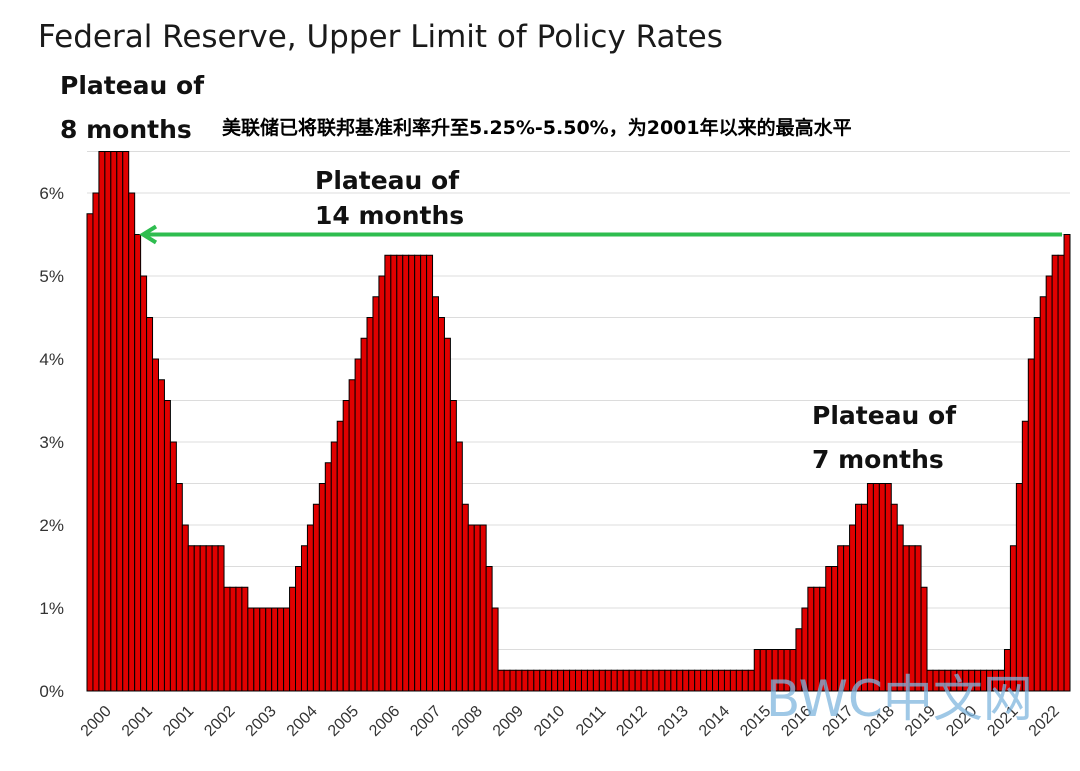 The width and height of the screenshot is (1080, 771). I want to click on y-tick-label: 2%, so click(51, 525).